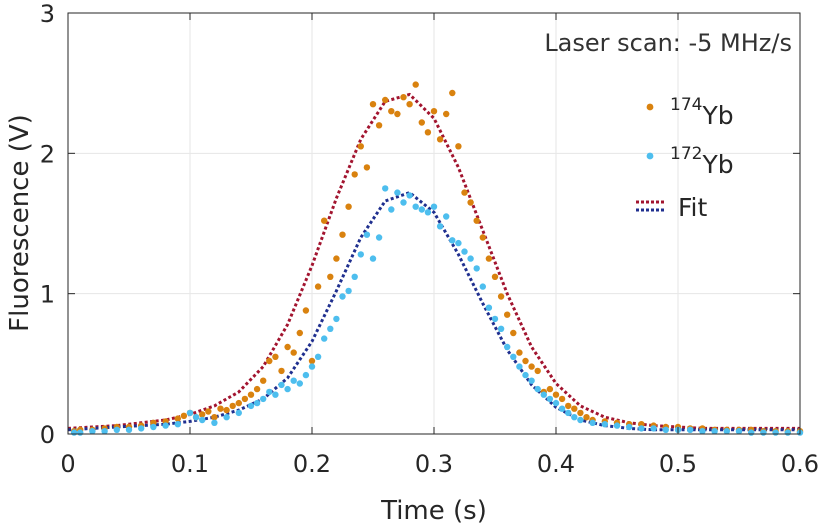 Image resolution: width=830 pixels, height=531 pixels. I want to click on legend-label-172yb: 172Yb, so click(702, 161).